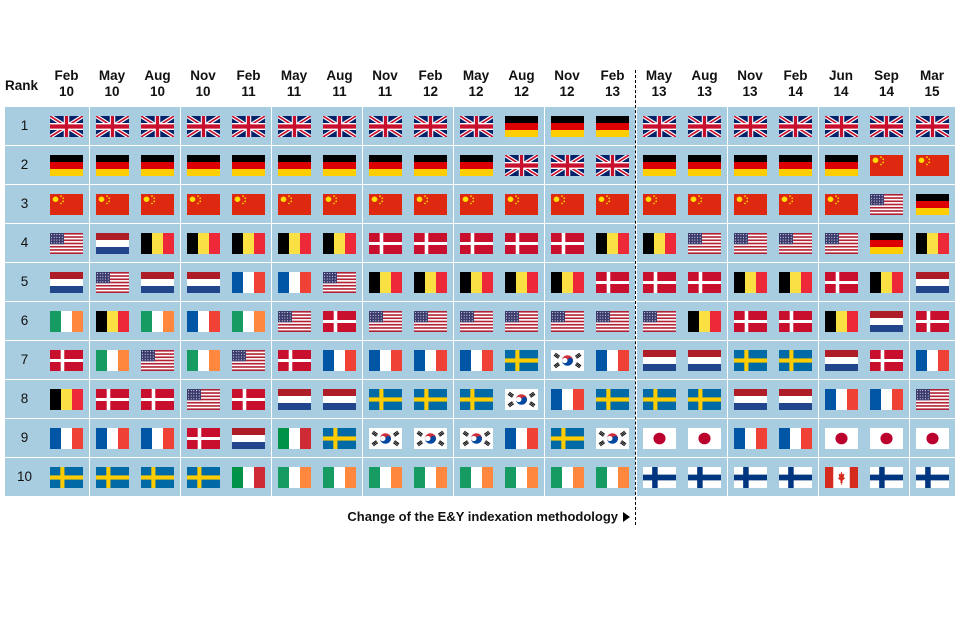 The height and width of the screenshot is (640, 960). Describe the element at coordinates (24, 282) in the screenshot. I see `rank-label: 5` at that location.